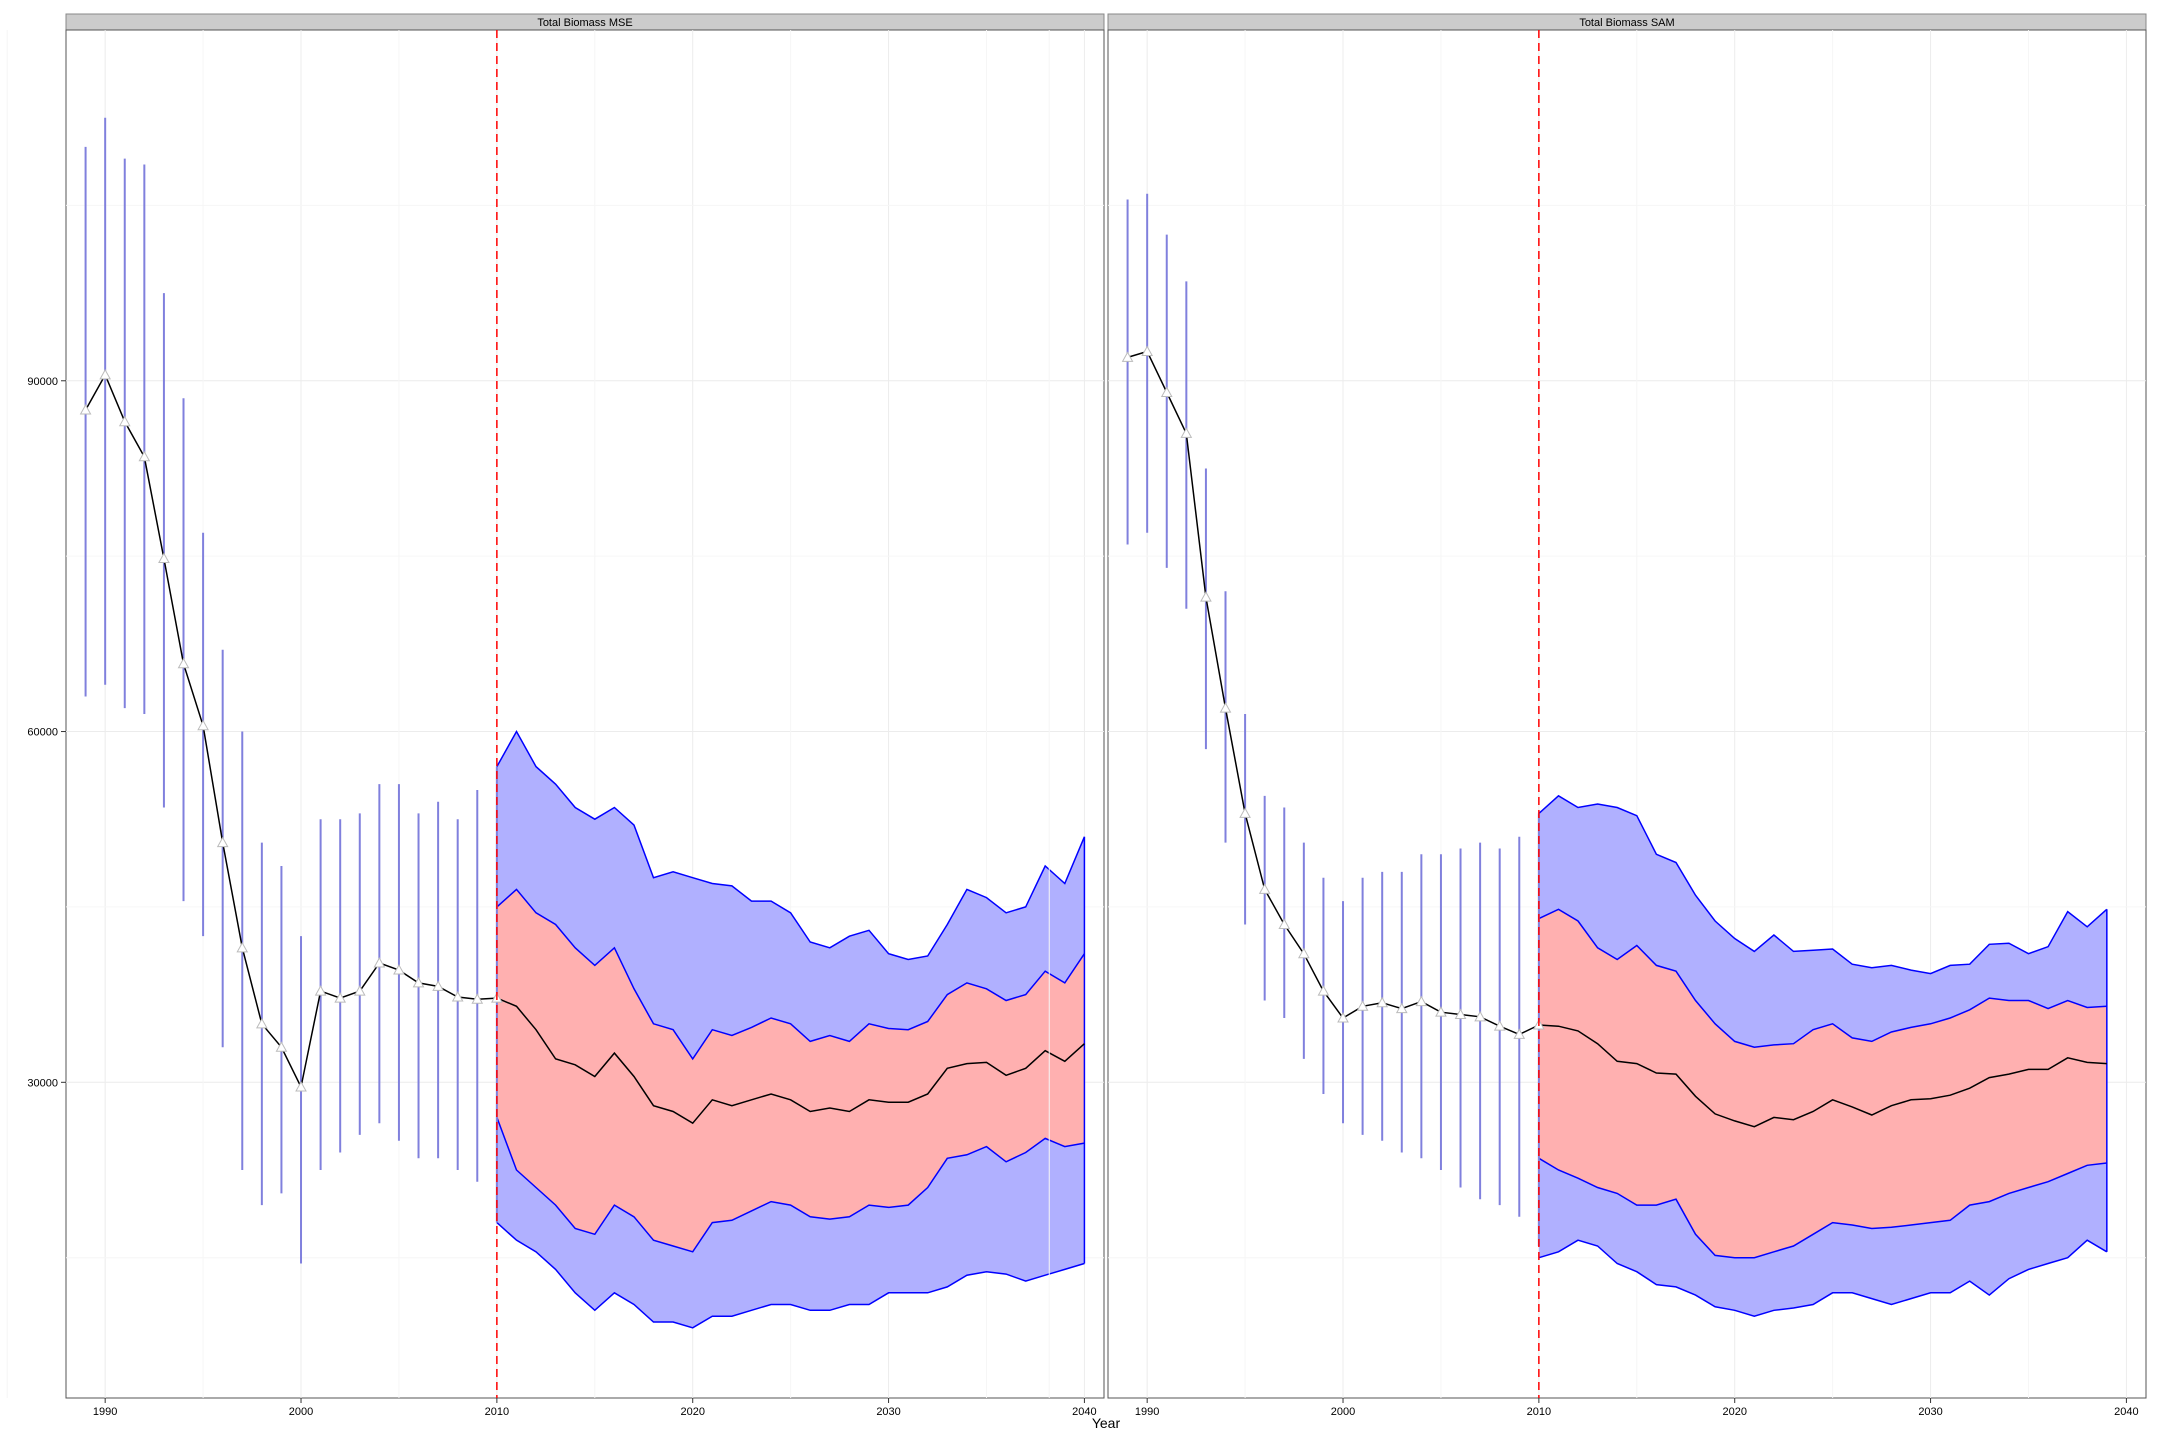 This screenshot has height=1445, width=2160. What do you see at coordinates (42, 1083) in the screenshot?
I see `y-tick-label: 30000` at bounding box center [42, 1083].